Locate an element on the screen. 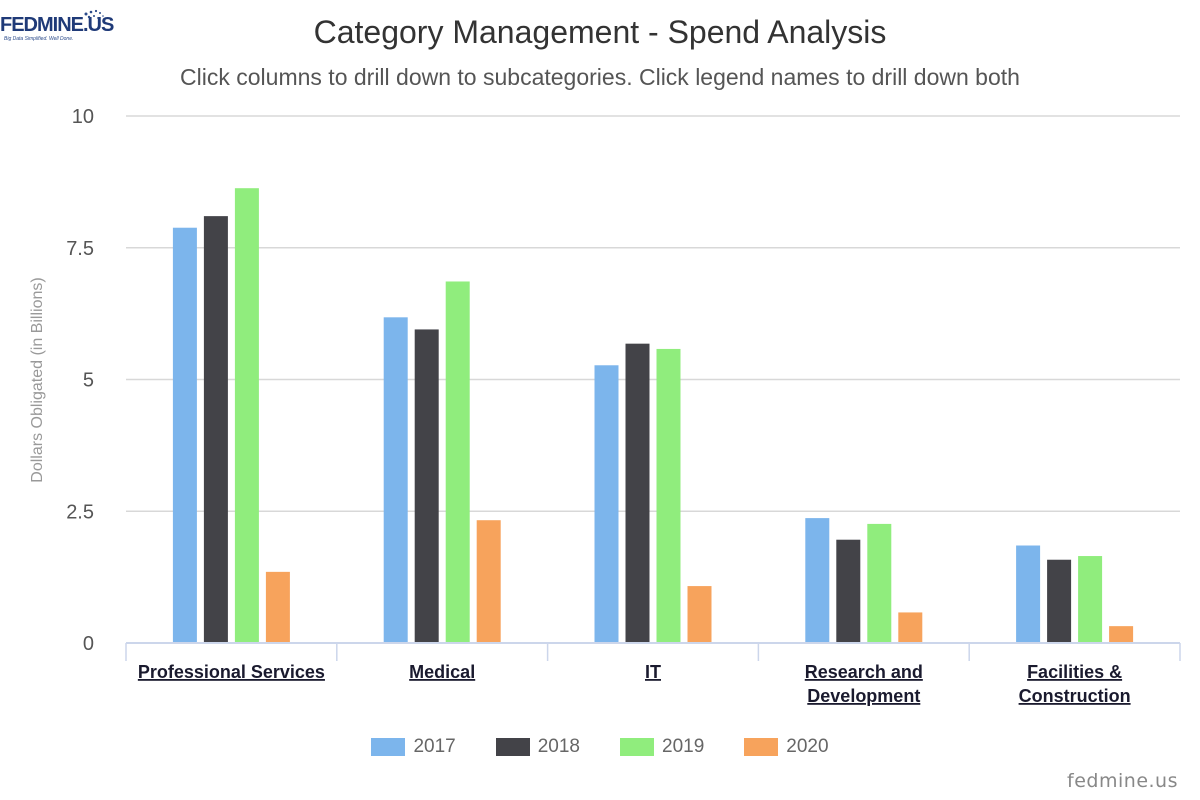  x-tick-label: Construction is located at coordinates (1075, 696).